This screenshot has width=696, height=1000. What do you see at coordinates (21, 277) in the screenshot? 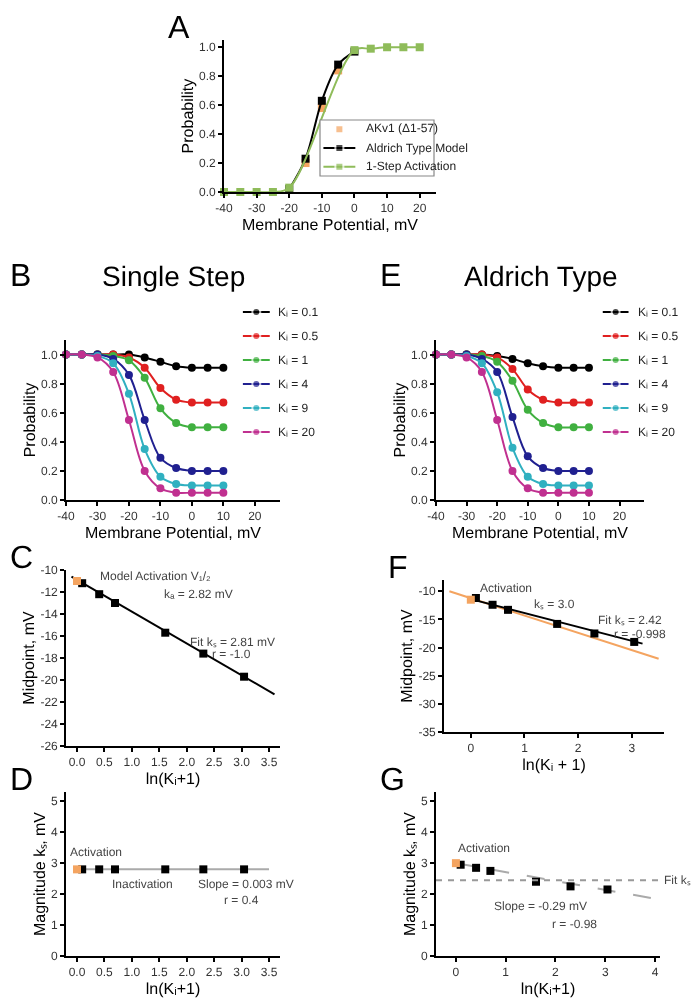
I see `text: B` at bounding box center [21, 277].